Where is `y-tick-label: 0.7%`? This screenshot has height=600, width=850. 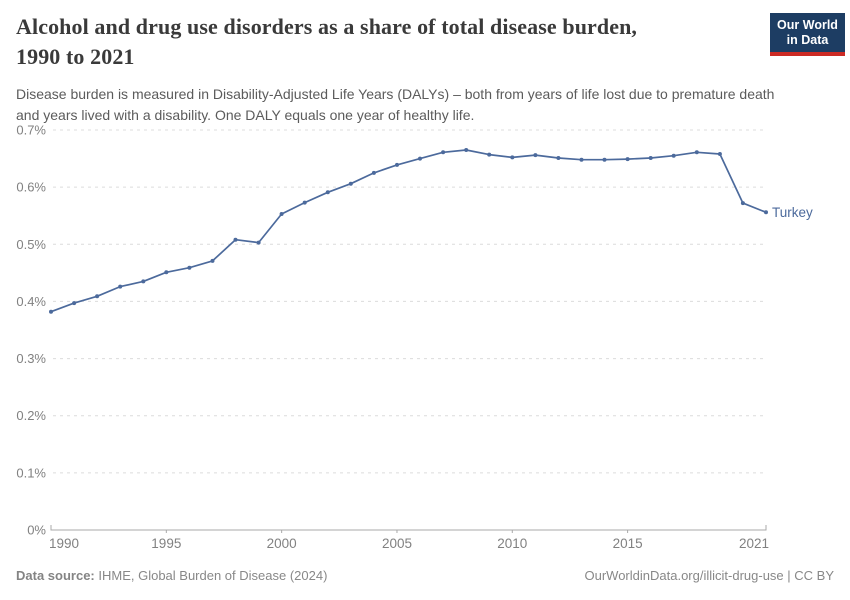
y-tick-label: 0.7% is located at coordinates (31, 130).